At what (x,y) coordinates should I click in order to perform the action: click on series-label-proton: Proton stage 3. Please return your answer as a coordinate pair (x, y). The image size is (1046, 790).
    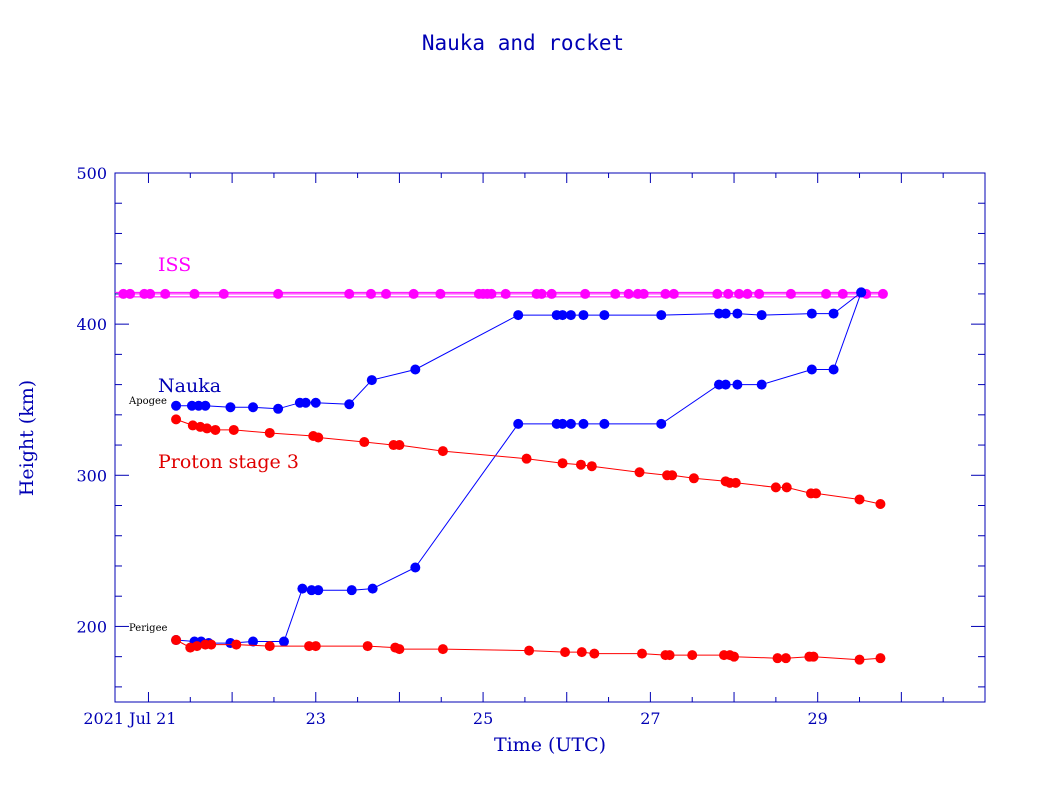
    Looking at the image, I should click on (228, 462).